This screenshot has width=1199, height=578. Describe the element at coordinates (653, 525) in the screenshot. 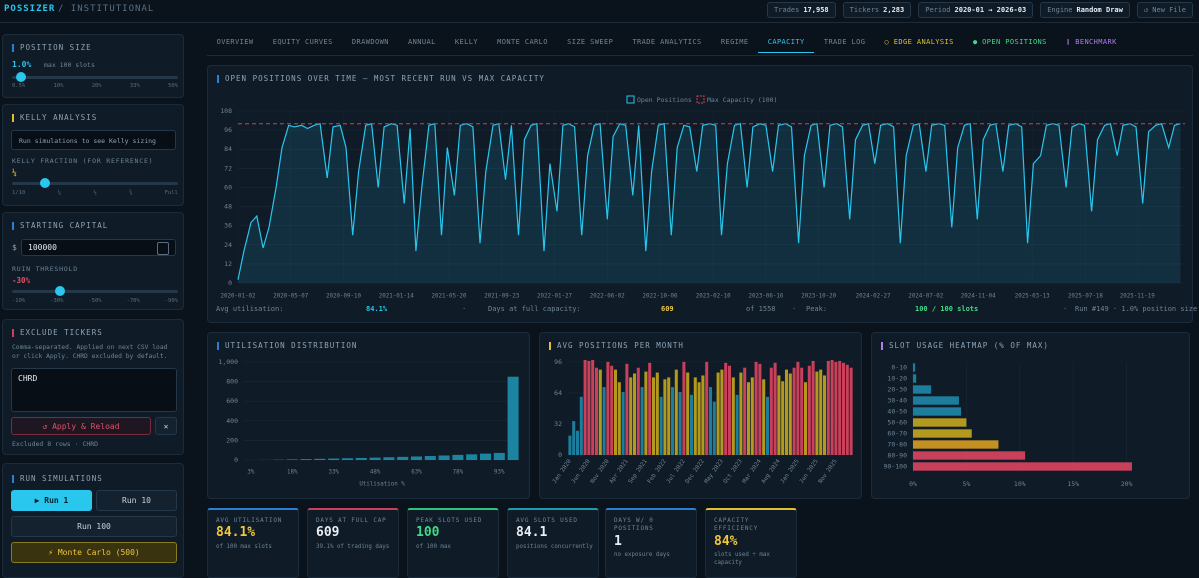

I see `kpi-label: DAYS W/ 0 POSITIONS` at that location.